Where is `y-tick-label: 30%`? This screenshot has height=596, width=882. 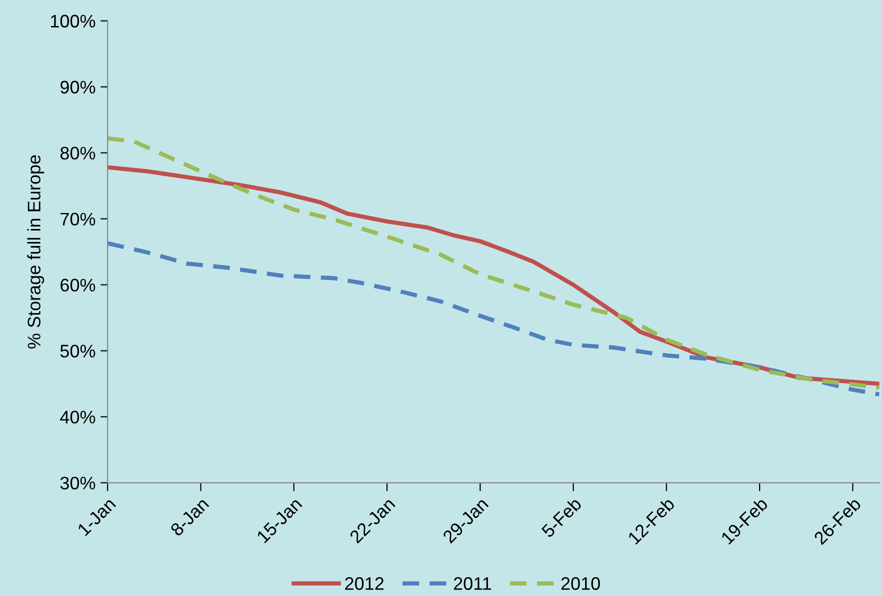
y-tick-label: 30% is located at coordinates (78, 483).